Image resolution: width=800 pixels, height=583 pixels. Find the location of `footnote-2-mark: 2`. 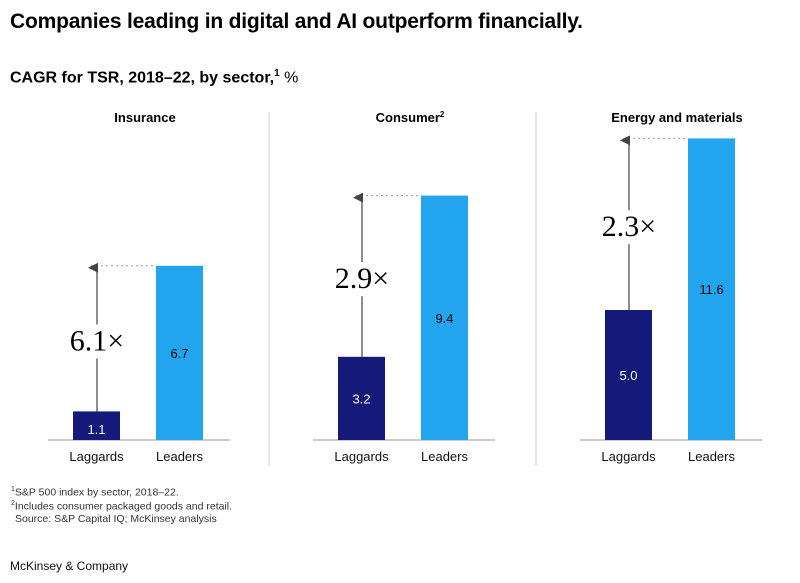

footnote-2-mark: 2 is located at coordinates (13, 503).